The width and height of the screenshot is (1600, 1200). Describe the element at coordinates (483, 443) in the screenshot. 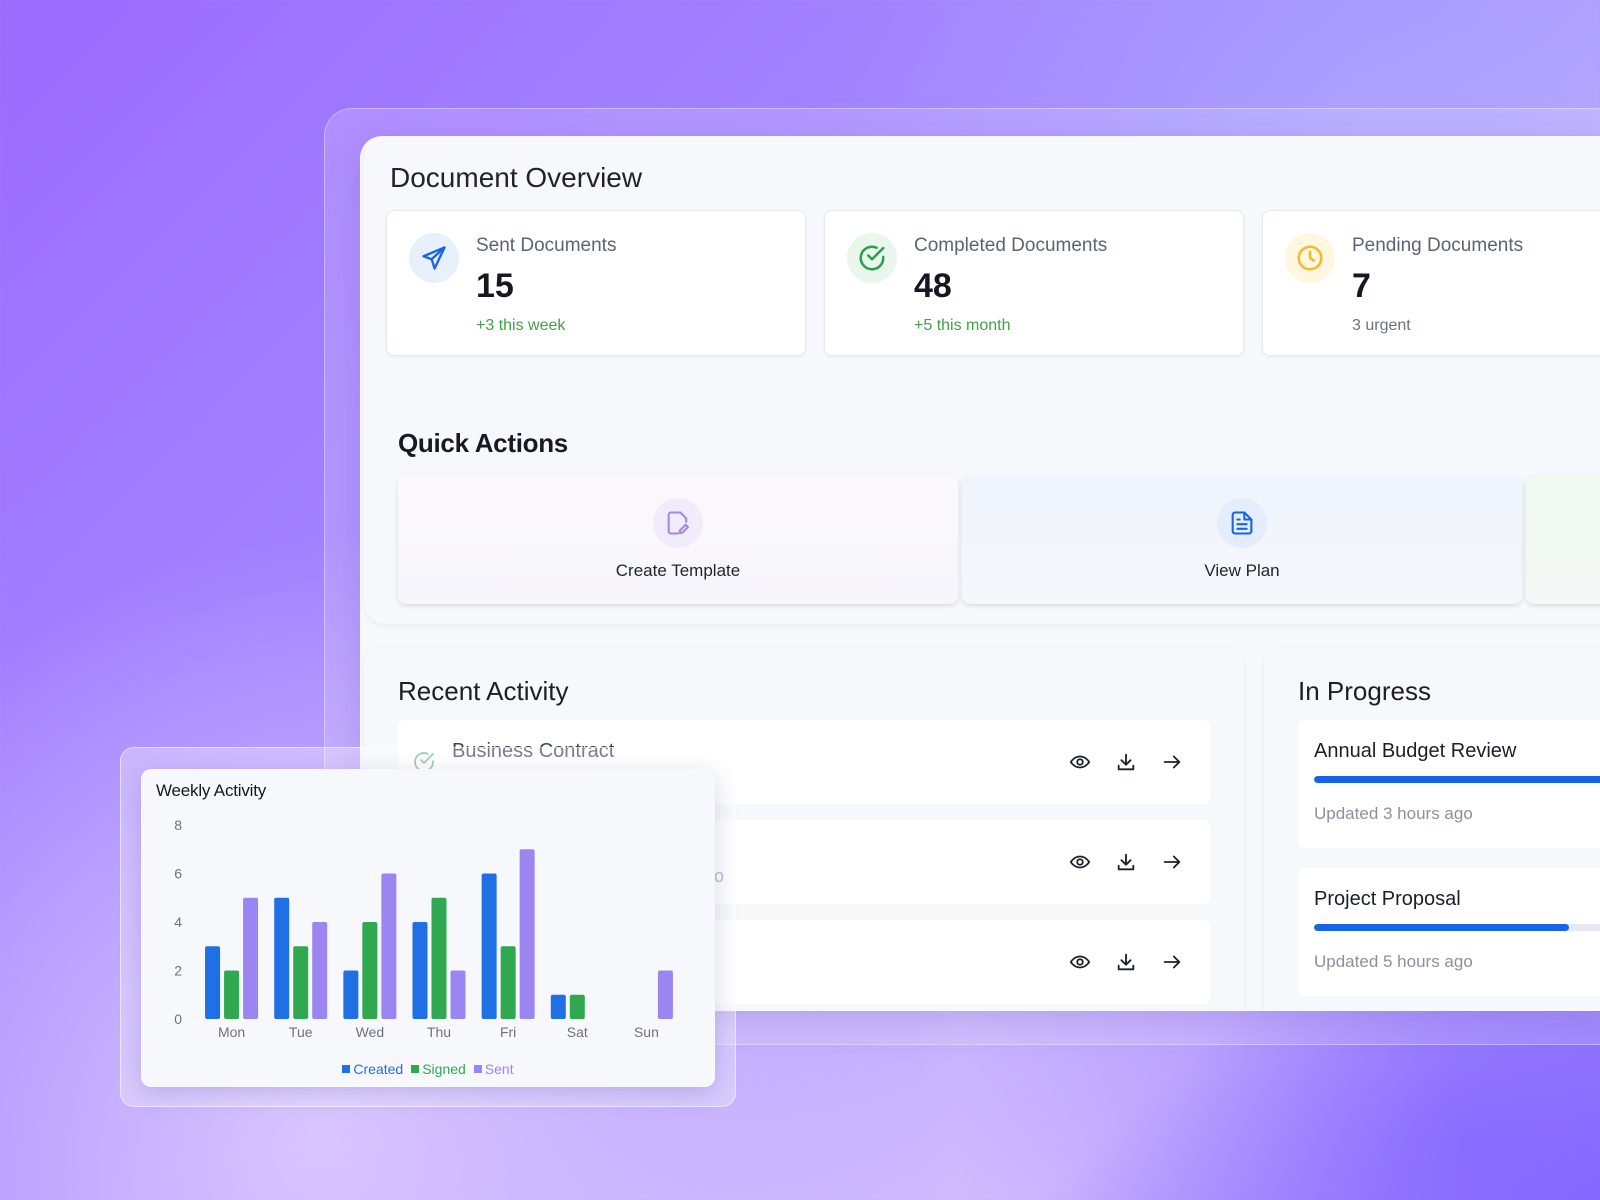

I see `quick-actions-title: Quick Actions` at that location.